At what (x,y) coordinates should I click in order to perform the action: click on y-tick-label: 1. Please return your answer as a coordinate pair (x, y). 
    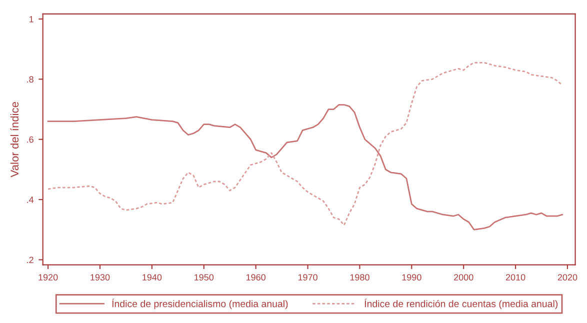
    Looking at the image, I should click on (31, 19).